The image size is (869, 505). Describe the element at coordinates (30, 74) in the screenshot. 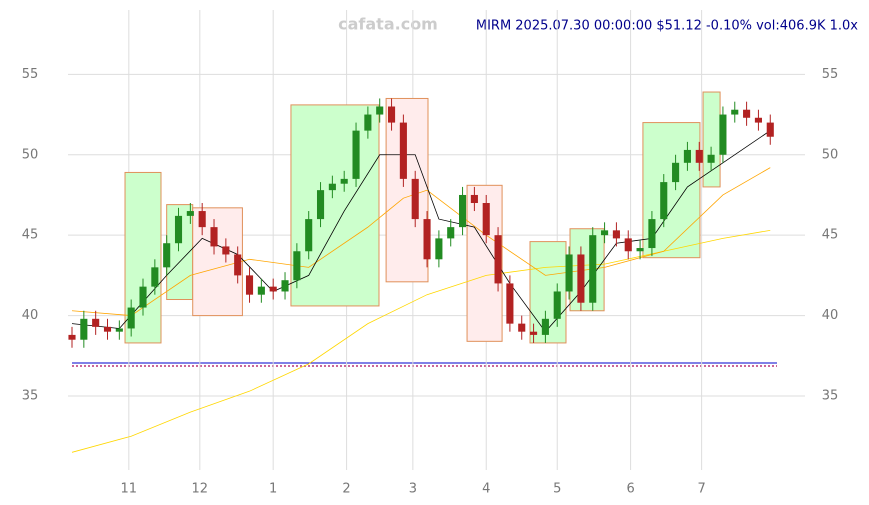

I see `y-tick-label: 55` at that location.